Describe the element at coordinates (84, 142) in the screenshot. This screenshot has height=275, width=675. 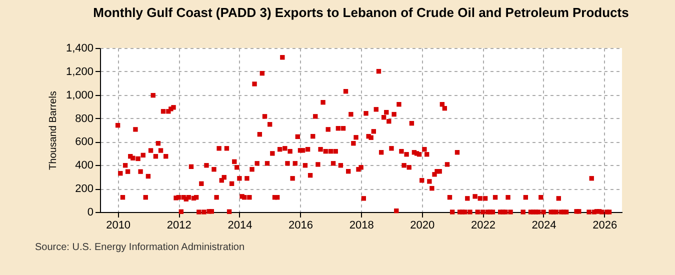
I see `y-tick-label: 600` at that location.